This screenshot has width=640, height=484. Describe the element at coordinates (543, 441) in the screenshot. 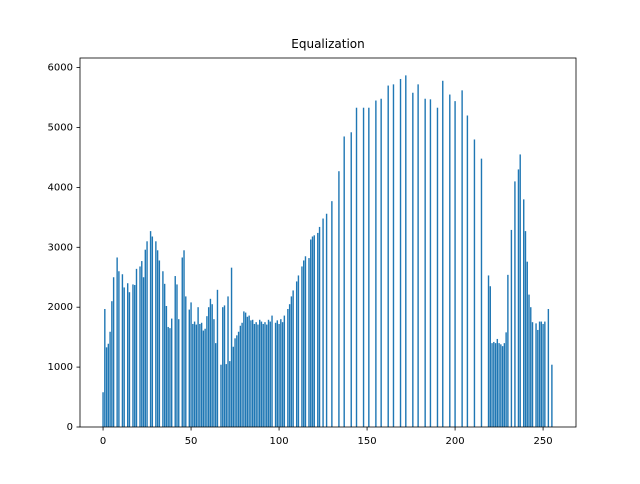

I see `x-tick-label: 250` at that location.